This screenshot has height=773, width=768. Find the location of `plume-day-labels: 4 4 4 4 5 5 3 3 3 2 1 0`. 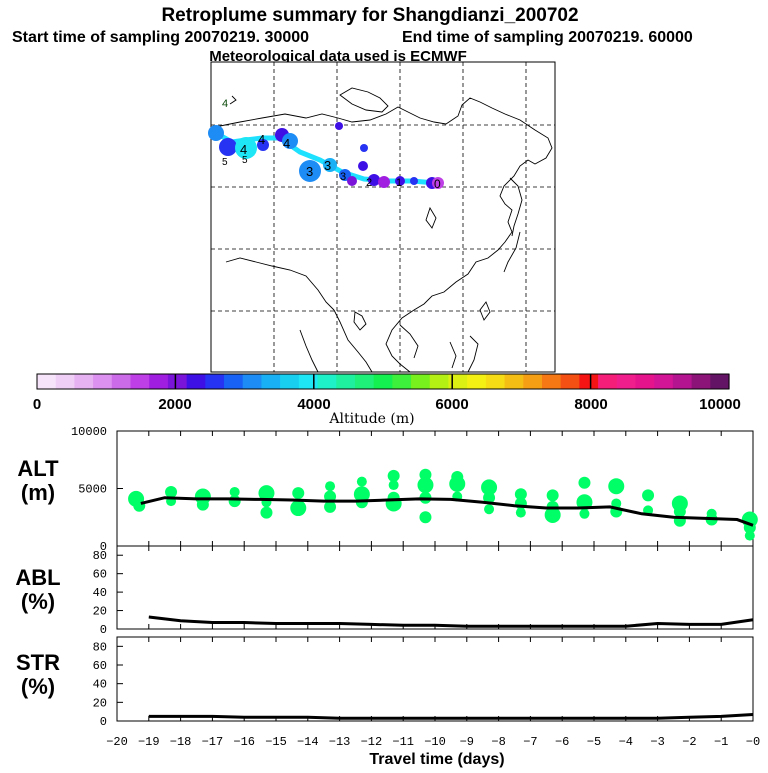

plume-day-labels: 4 4 4 4 5 5 3 3 3 2 1 0 is located at coordinates (331, 144).